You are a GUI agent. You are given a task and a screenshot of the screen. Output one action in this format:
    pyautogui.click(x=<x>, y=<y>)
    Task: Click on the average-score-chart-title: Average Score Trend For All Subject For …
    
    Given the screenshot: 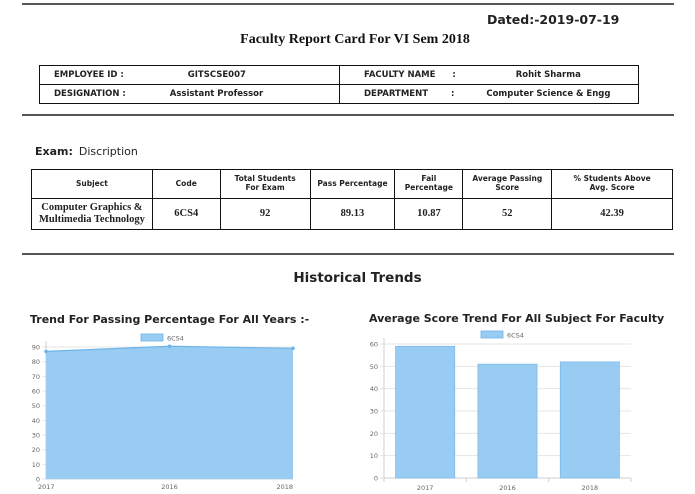 What is the action you would take?
    pyautogui.click(x=517, y=318)
    